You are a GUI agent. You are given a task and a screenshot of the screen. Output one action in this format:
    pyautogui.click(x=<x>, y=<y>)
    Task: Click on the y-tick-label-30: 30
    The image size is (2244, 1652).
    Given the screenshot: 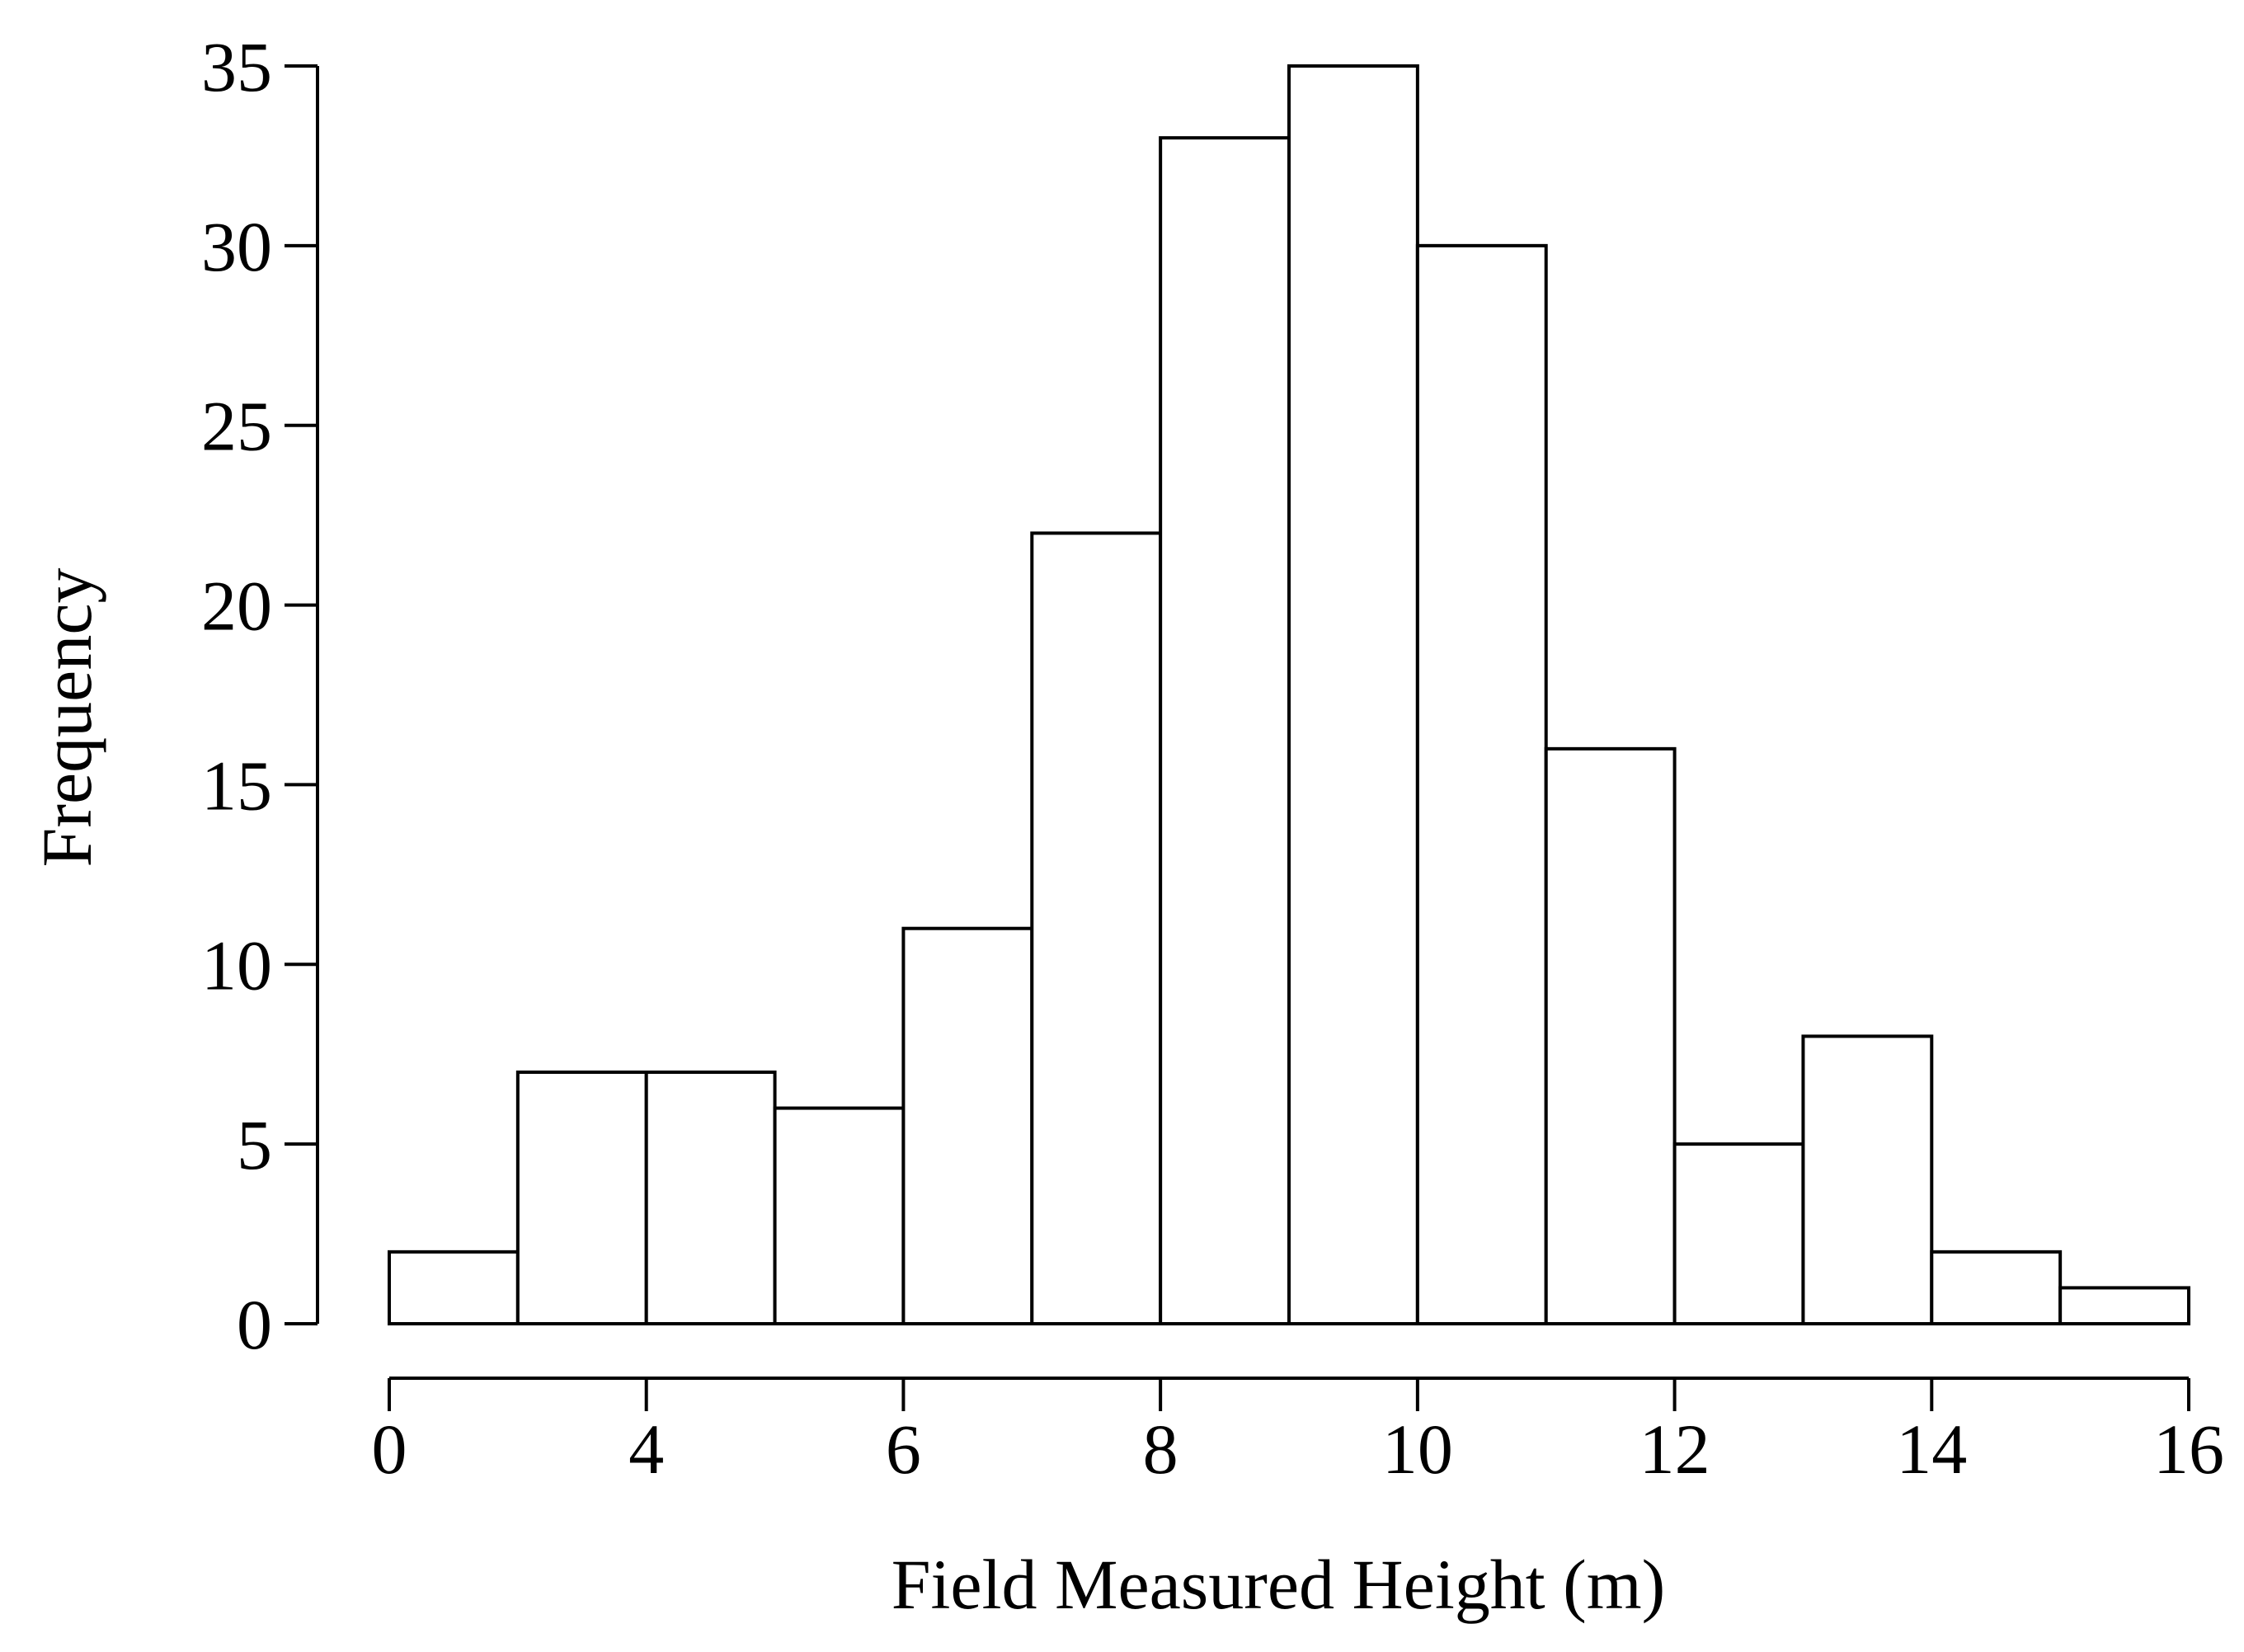 What is the action you would take?
    pyautogui.click(x=237, y=246)
    